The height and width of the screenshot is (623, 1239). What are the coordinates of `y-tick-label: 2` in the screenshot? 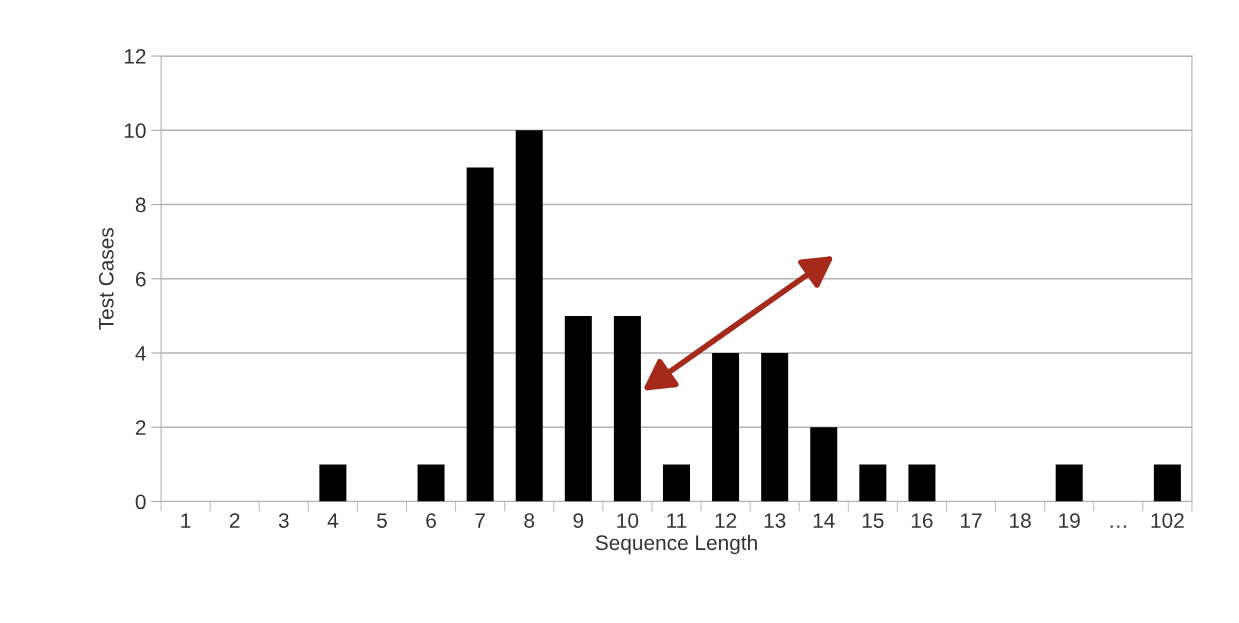 It's located at (140, 427).